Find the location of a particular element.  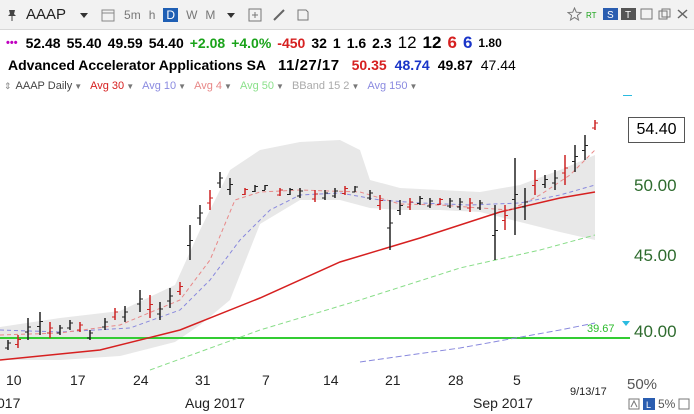

y-tick-40: 40.00 is located at coordinates (655, 331).